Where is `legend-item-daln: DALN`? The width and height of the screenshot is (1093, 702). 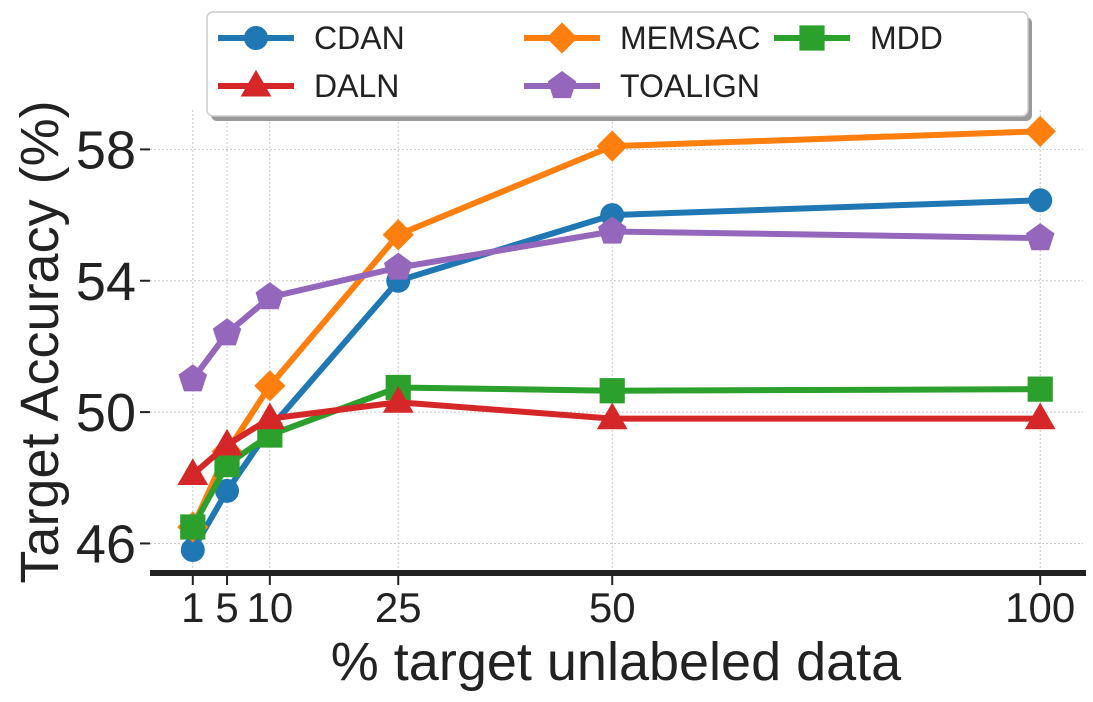
legend-item-daln: DALN is located at coordinates (308, 86).